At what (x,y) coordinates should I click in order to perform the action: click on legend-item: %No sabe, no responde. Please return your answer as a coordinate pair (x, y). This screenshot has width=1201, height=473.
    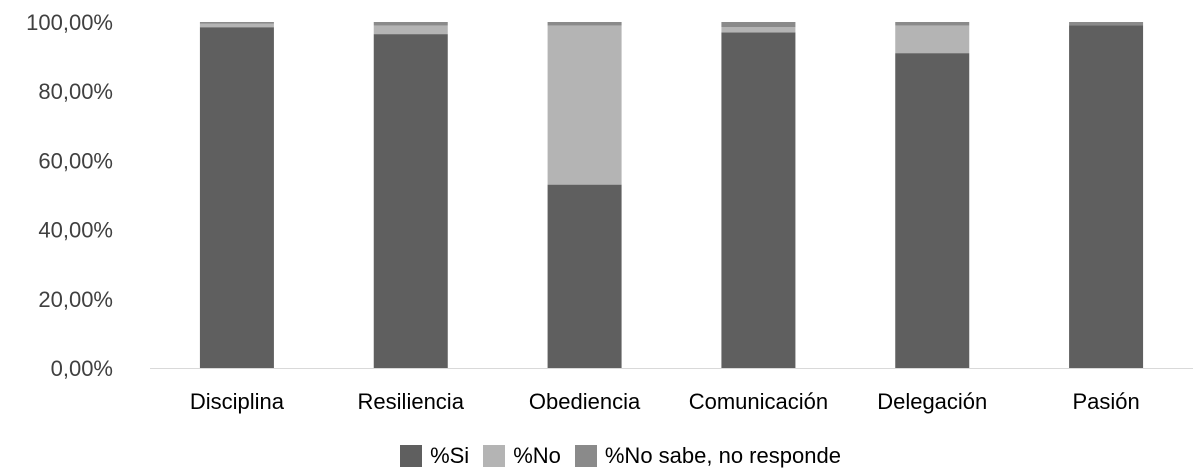
    Looking at the image, I should click on (707, 455).